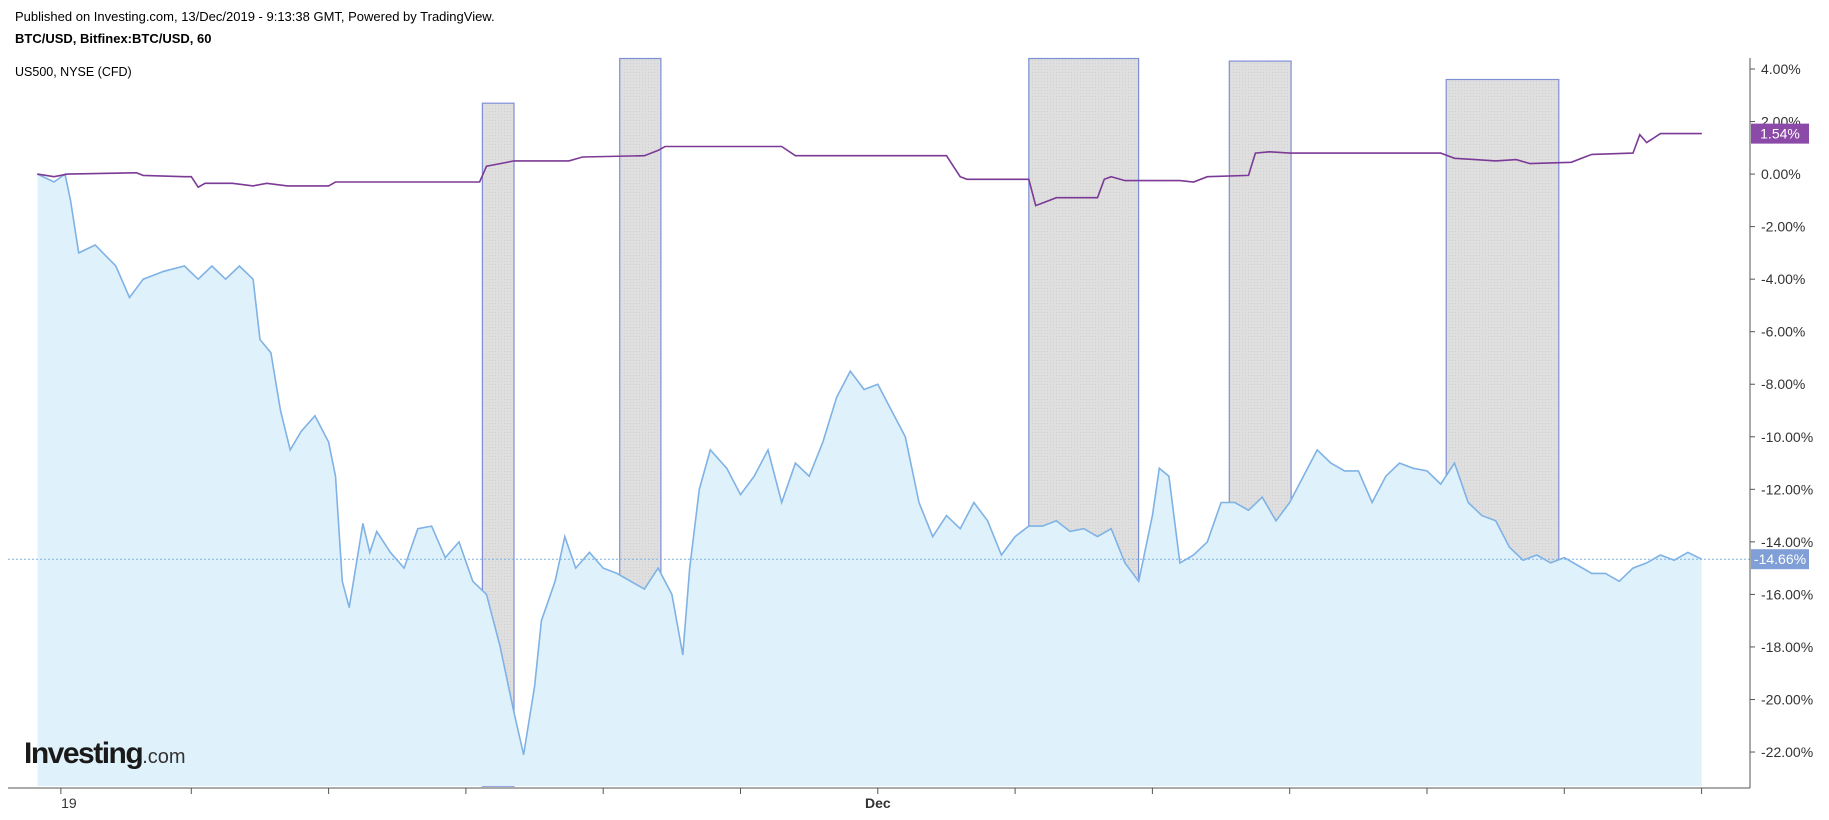 The width and height of the screenshot is (1829, 820). What do you see at coordinates (105, 754) in the screenshot?
I see `investing-logo: Investing.com` at bounding box center [105, 754].